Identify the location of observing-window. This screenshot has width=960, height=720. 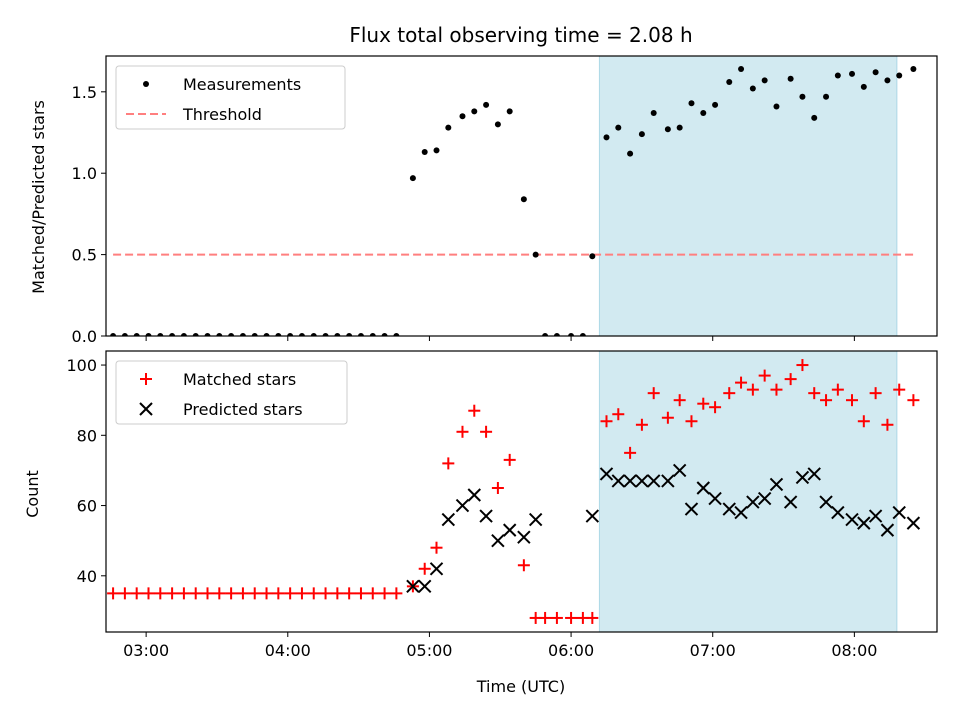
(748, 196).